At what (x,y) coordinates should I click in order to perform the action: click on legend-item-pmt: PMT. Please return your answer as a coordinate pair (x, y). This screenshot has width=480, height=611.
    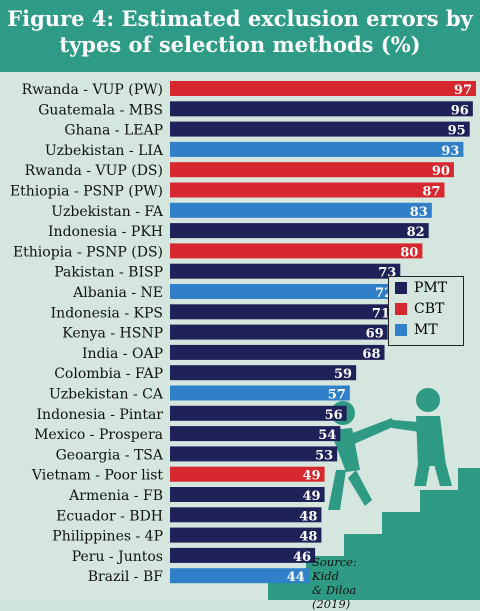
    Looking at the image, I should click on (426, 287).